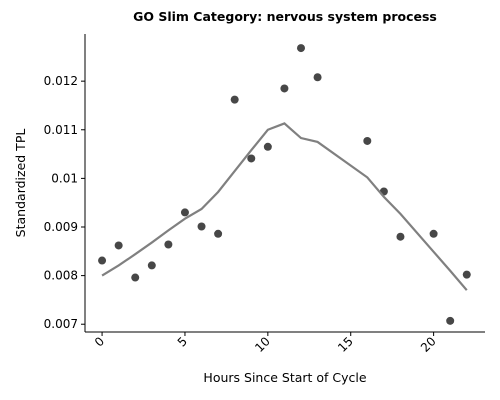 Image resolution: width=500 pixels, height=400 pixels. What do you see at coordinates (99, 341) in the screenshot?
I see `x-tick-label: 0` at bounding box center [99, 341].